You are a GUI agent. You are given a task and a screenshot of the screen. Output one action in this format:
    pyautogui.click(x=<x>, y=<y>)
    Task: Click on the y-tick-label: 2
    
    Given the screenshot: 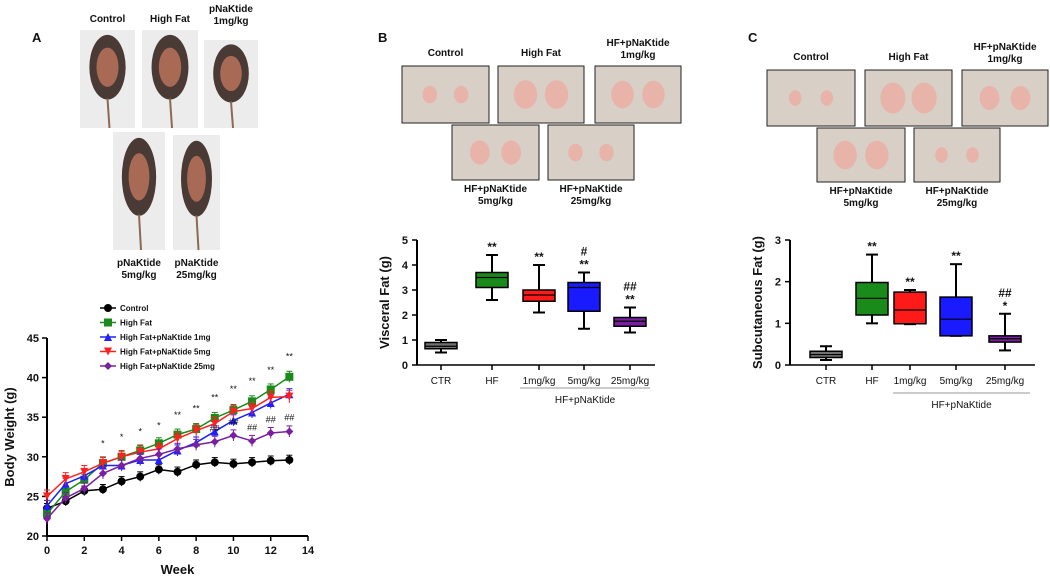 What is the action you would take?
    pyautogui.click(x=778, y=283)
    